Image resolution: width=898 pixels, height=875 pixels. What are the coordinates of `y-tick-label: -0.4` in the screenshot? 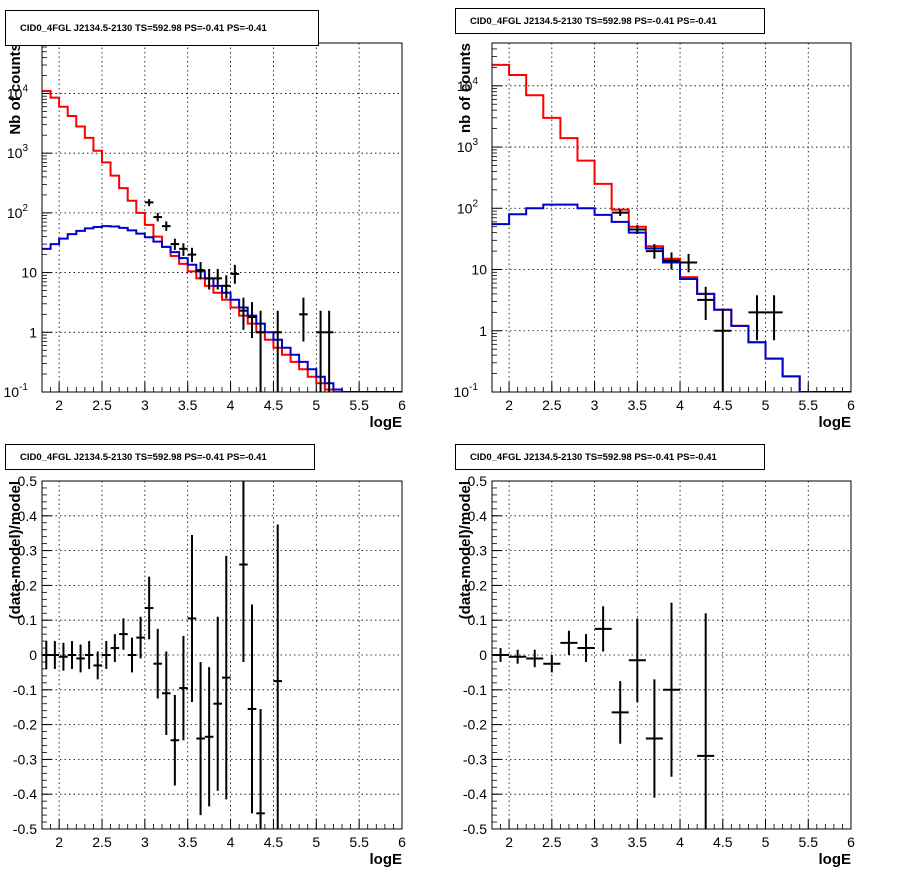 It's located at (475, 794).